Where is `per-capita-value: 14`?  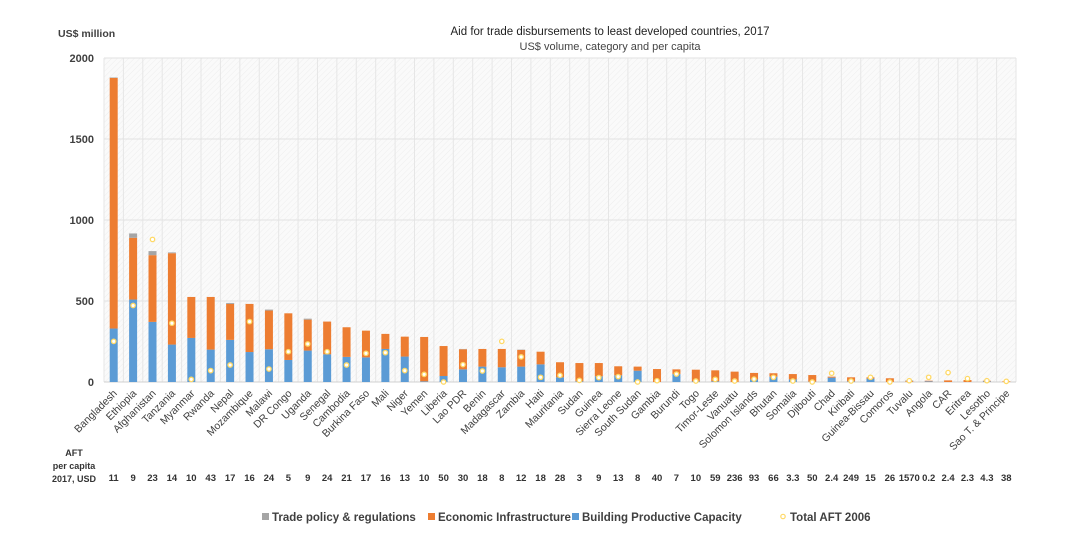
per-capita-value: 14 is located at coordinates (172, 478).